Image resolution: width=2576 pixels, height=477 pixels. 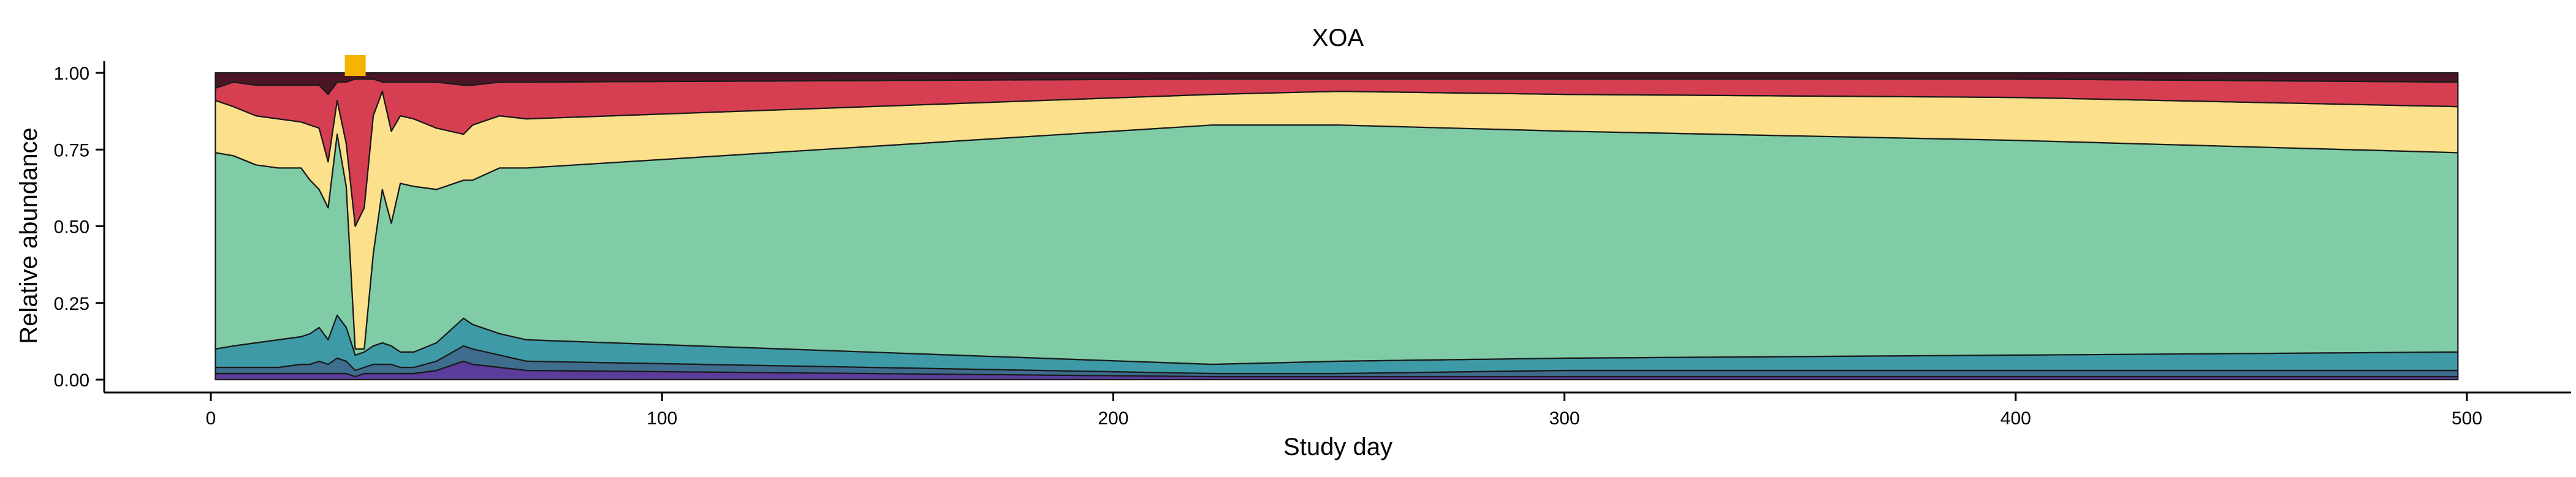 What do you see at coordinates (1113, 418) in the screenshot?
I see `x-tick-label: 200` at bounding box center [1113, 418].